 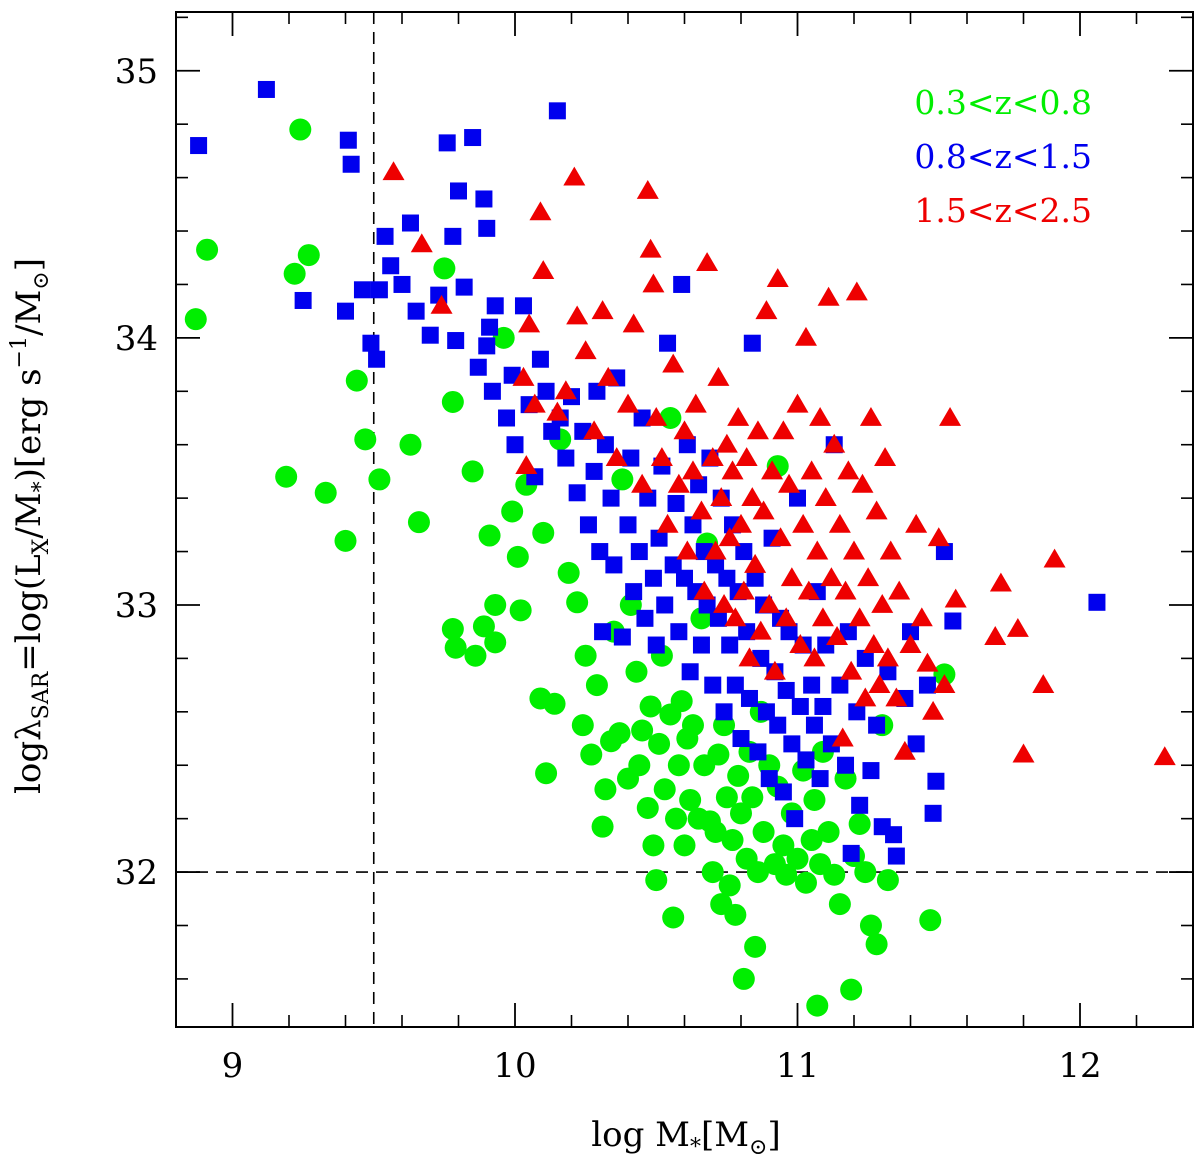 What do you see at coordinates (29, 515) in the screenshot?
I see `y-label-slash-m: /M` at bounding box center [29, 515].